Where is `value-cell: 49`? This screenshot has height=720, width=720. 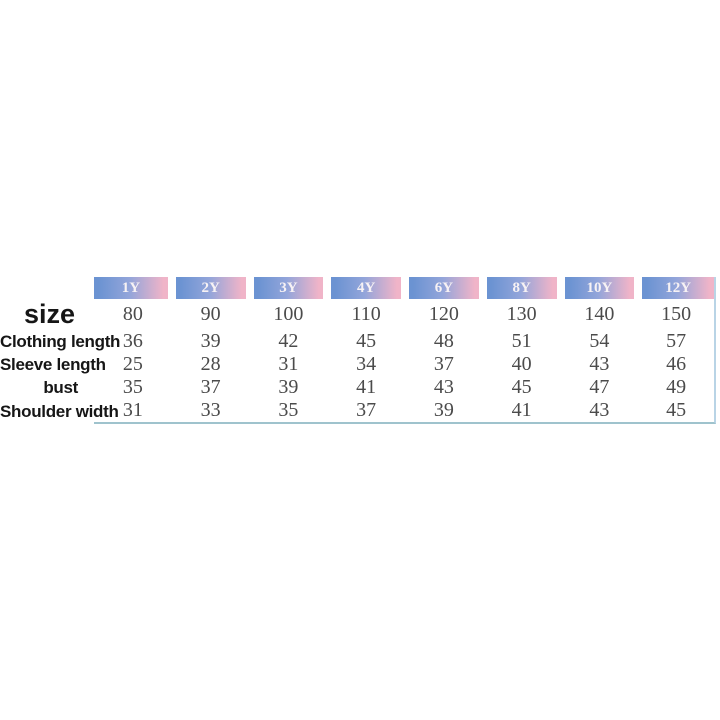 value-cell: 49 is located at coordinates (677, 387).